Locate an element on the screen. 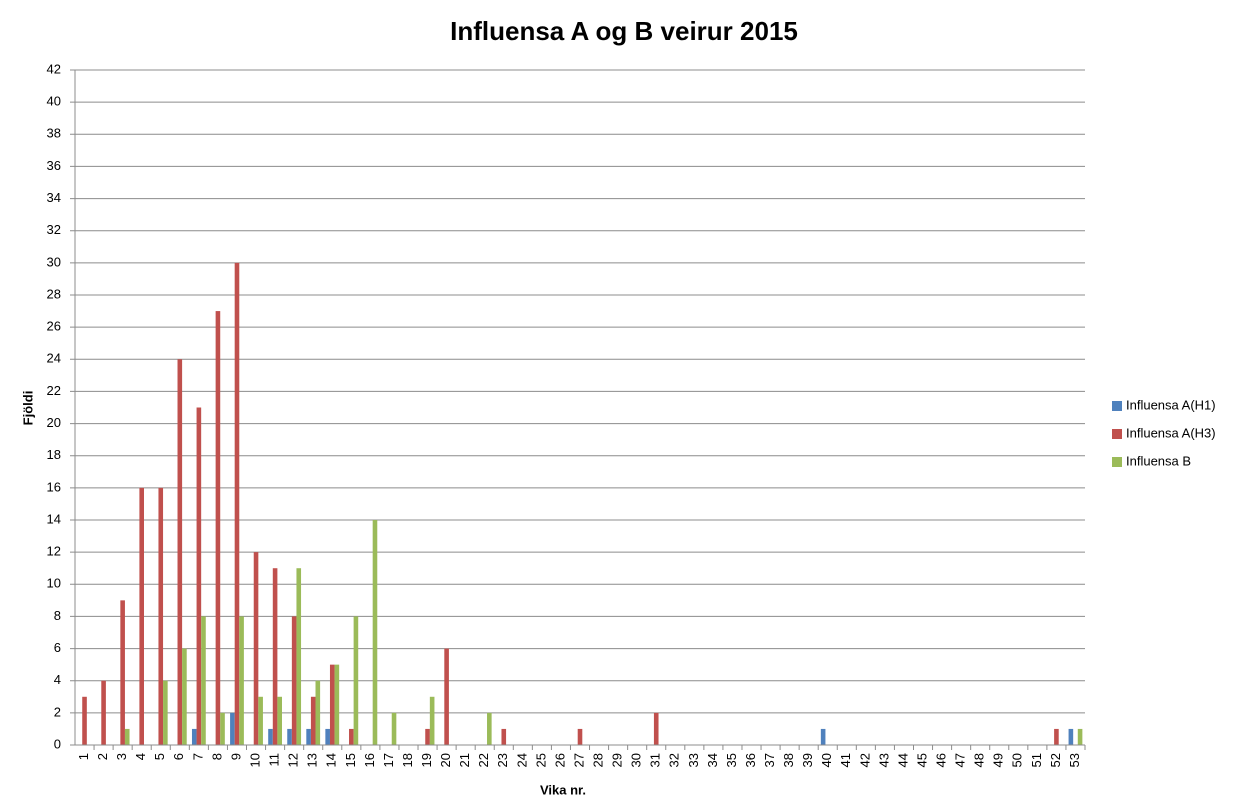 The image size is (1245, 807). x-tick-label: 10 is located at coordinates (254, 760).